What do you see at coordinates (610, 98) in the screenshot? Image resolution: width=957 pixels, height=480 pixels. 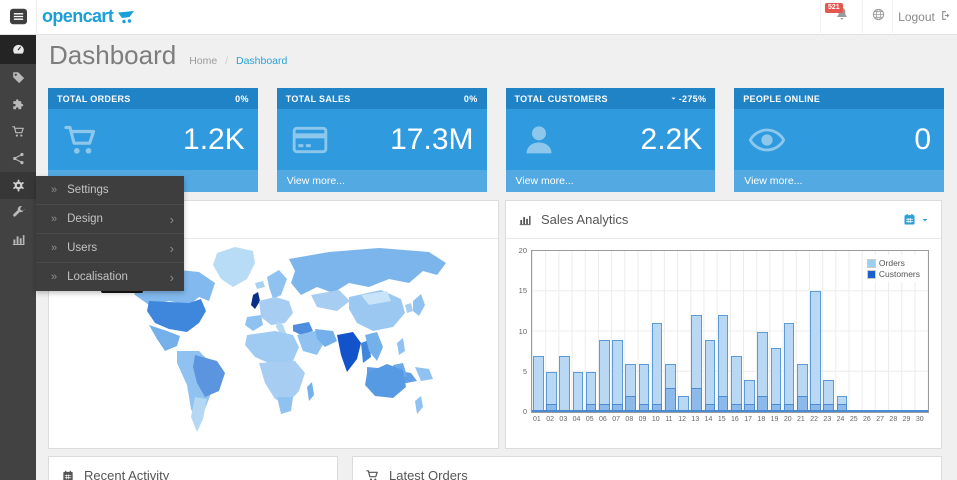 I see `tile-header: TOTAL CUSTOMERS -275%` at bounding box center [610, 98].